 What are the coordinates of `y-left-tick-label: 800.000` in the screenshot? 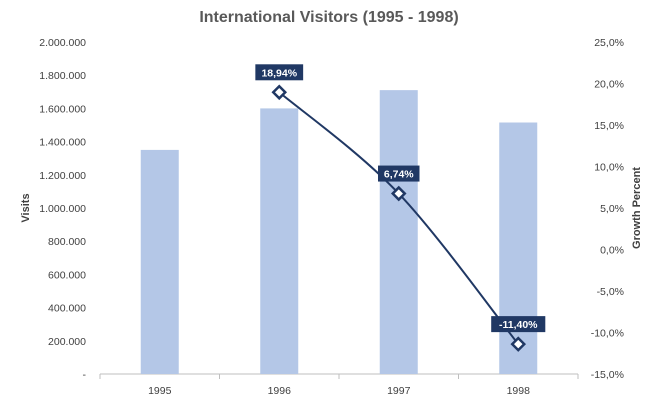 It's located at (67, 242).